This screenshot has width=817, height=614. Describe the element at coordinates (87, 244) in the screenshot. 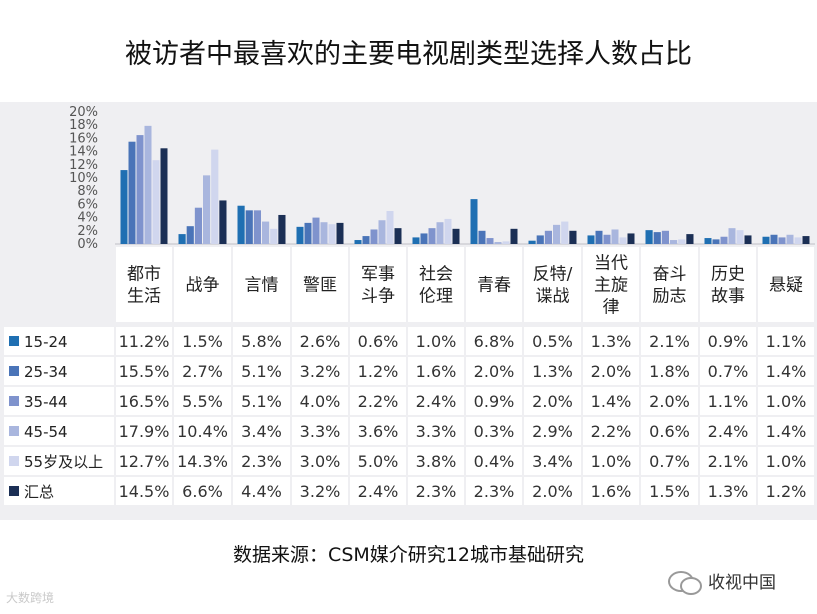

I see `y-tick-label: 0%` at that location.